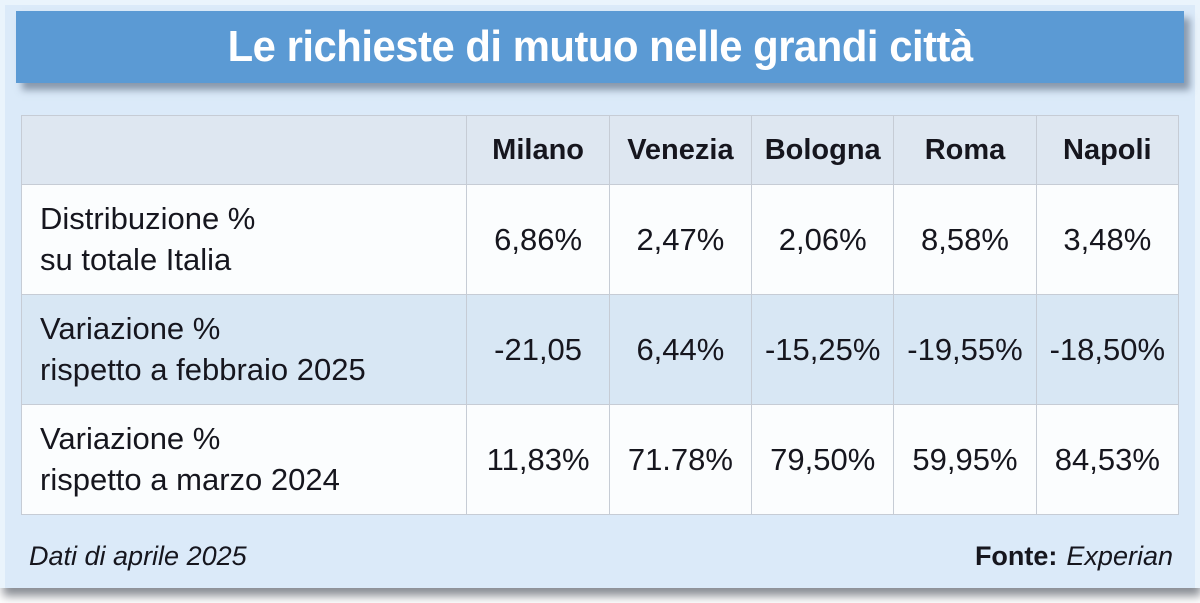 The image size is (1200, 603). Describe the element at coordinates (680, 349) in the screenshot. I see `cell-value: 6,44%` at that location.